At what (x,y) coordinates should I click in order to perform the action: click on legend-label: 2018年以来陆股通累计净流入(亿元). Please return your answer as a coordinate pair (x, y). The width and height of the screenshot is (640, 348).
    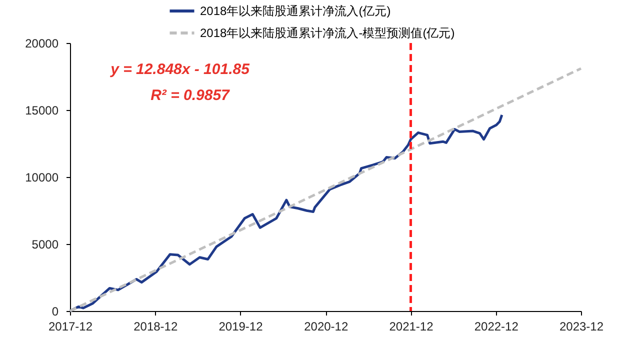
    Looking at the image, I should click on (295, 11).